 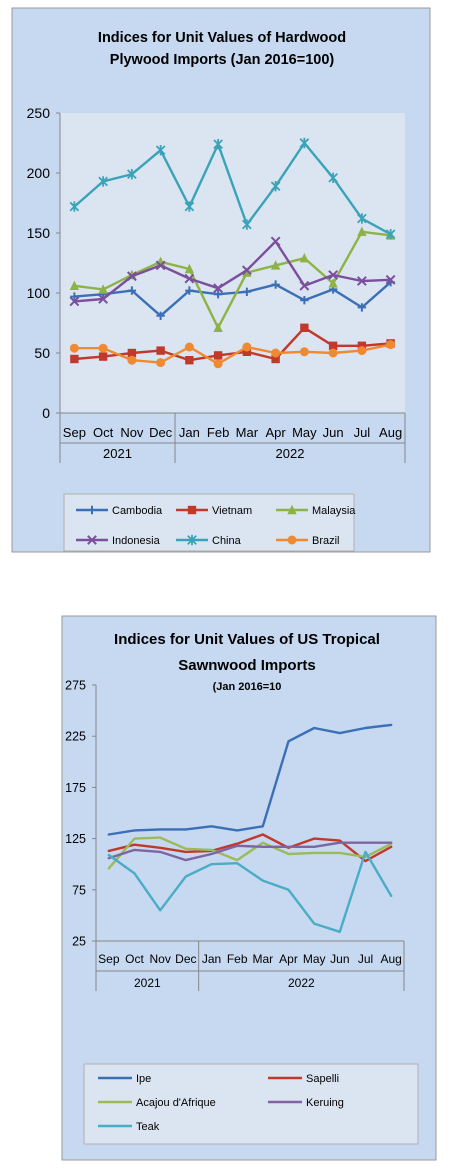 I want to click on legend-label: Teak, so click(x=148, y=1127).